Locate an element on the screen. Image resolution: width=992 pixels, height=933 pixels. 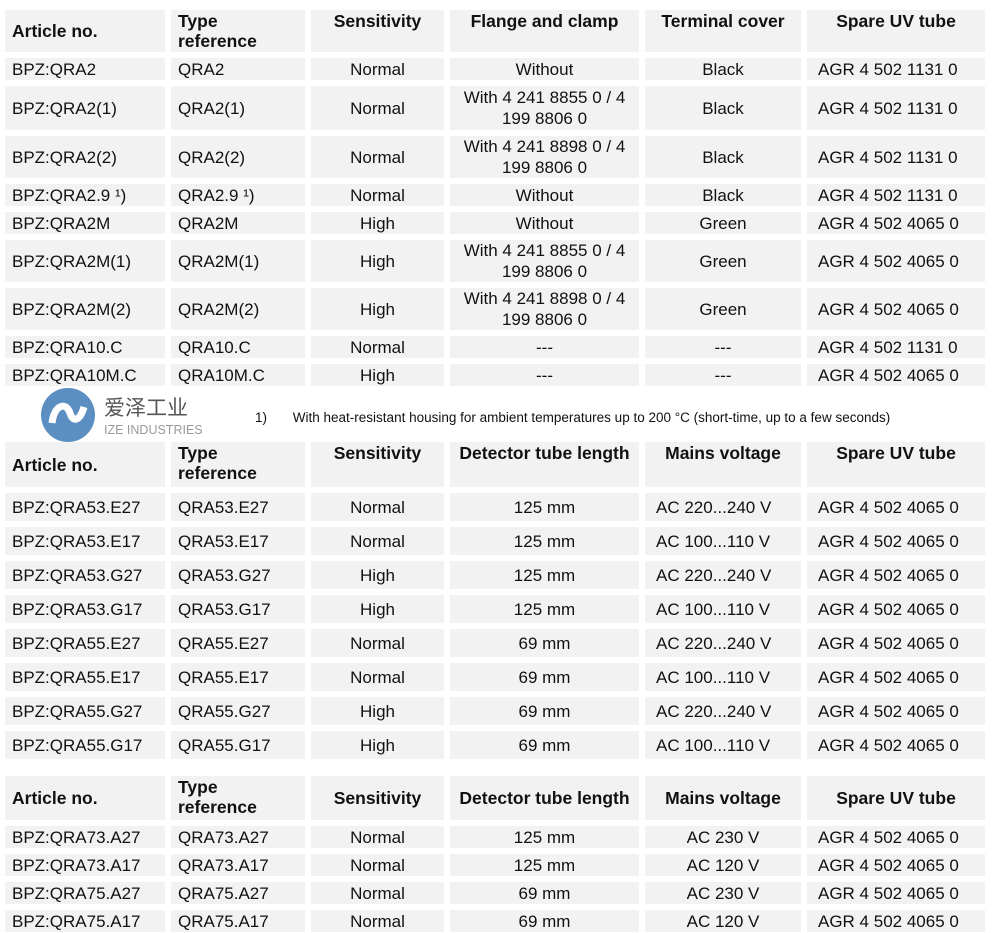
table-cell: BPZ:QRA2.9 ¹) is located at coordinates (85, 195).